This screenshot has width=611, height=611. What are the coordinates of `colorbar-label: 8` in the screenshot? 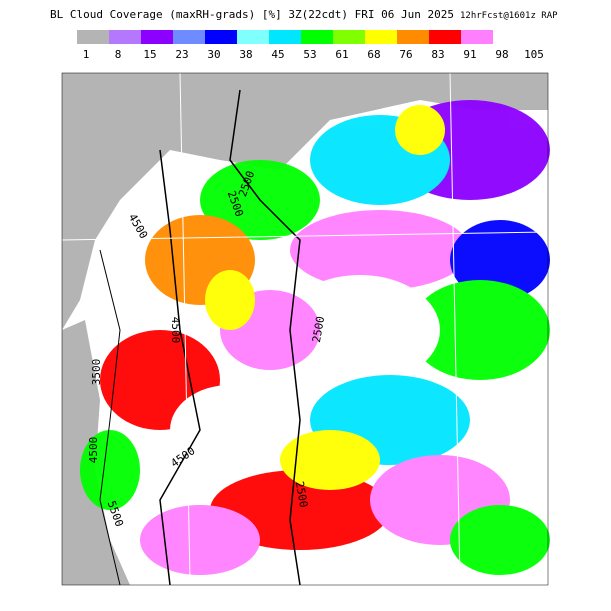 It's located at (118, 54).